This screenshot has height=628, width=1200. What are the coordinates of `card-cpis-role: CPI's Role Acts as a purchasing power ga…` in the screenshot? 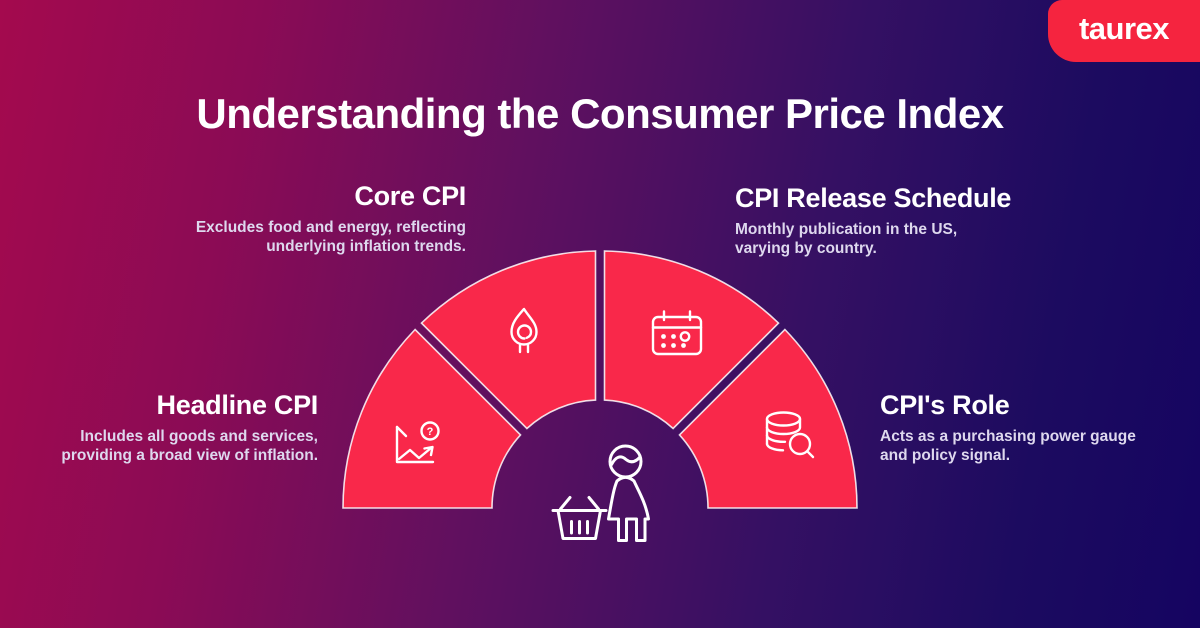 It's located at (1008, 427).